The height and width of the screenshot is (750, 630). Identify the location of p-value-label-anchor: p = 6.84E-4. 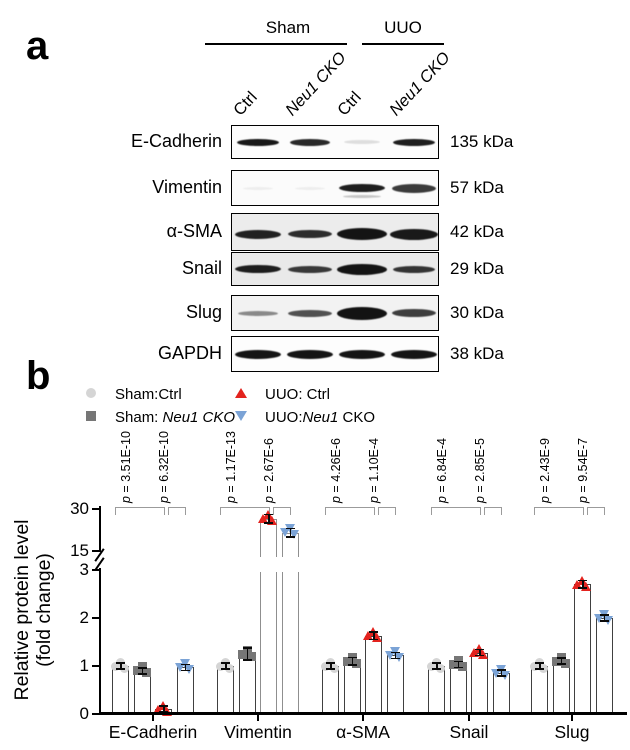
(448, 470).